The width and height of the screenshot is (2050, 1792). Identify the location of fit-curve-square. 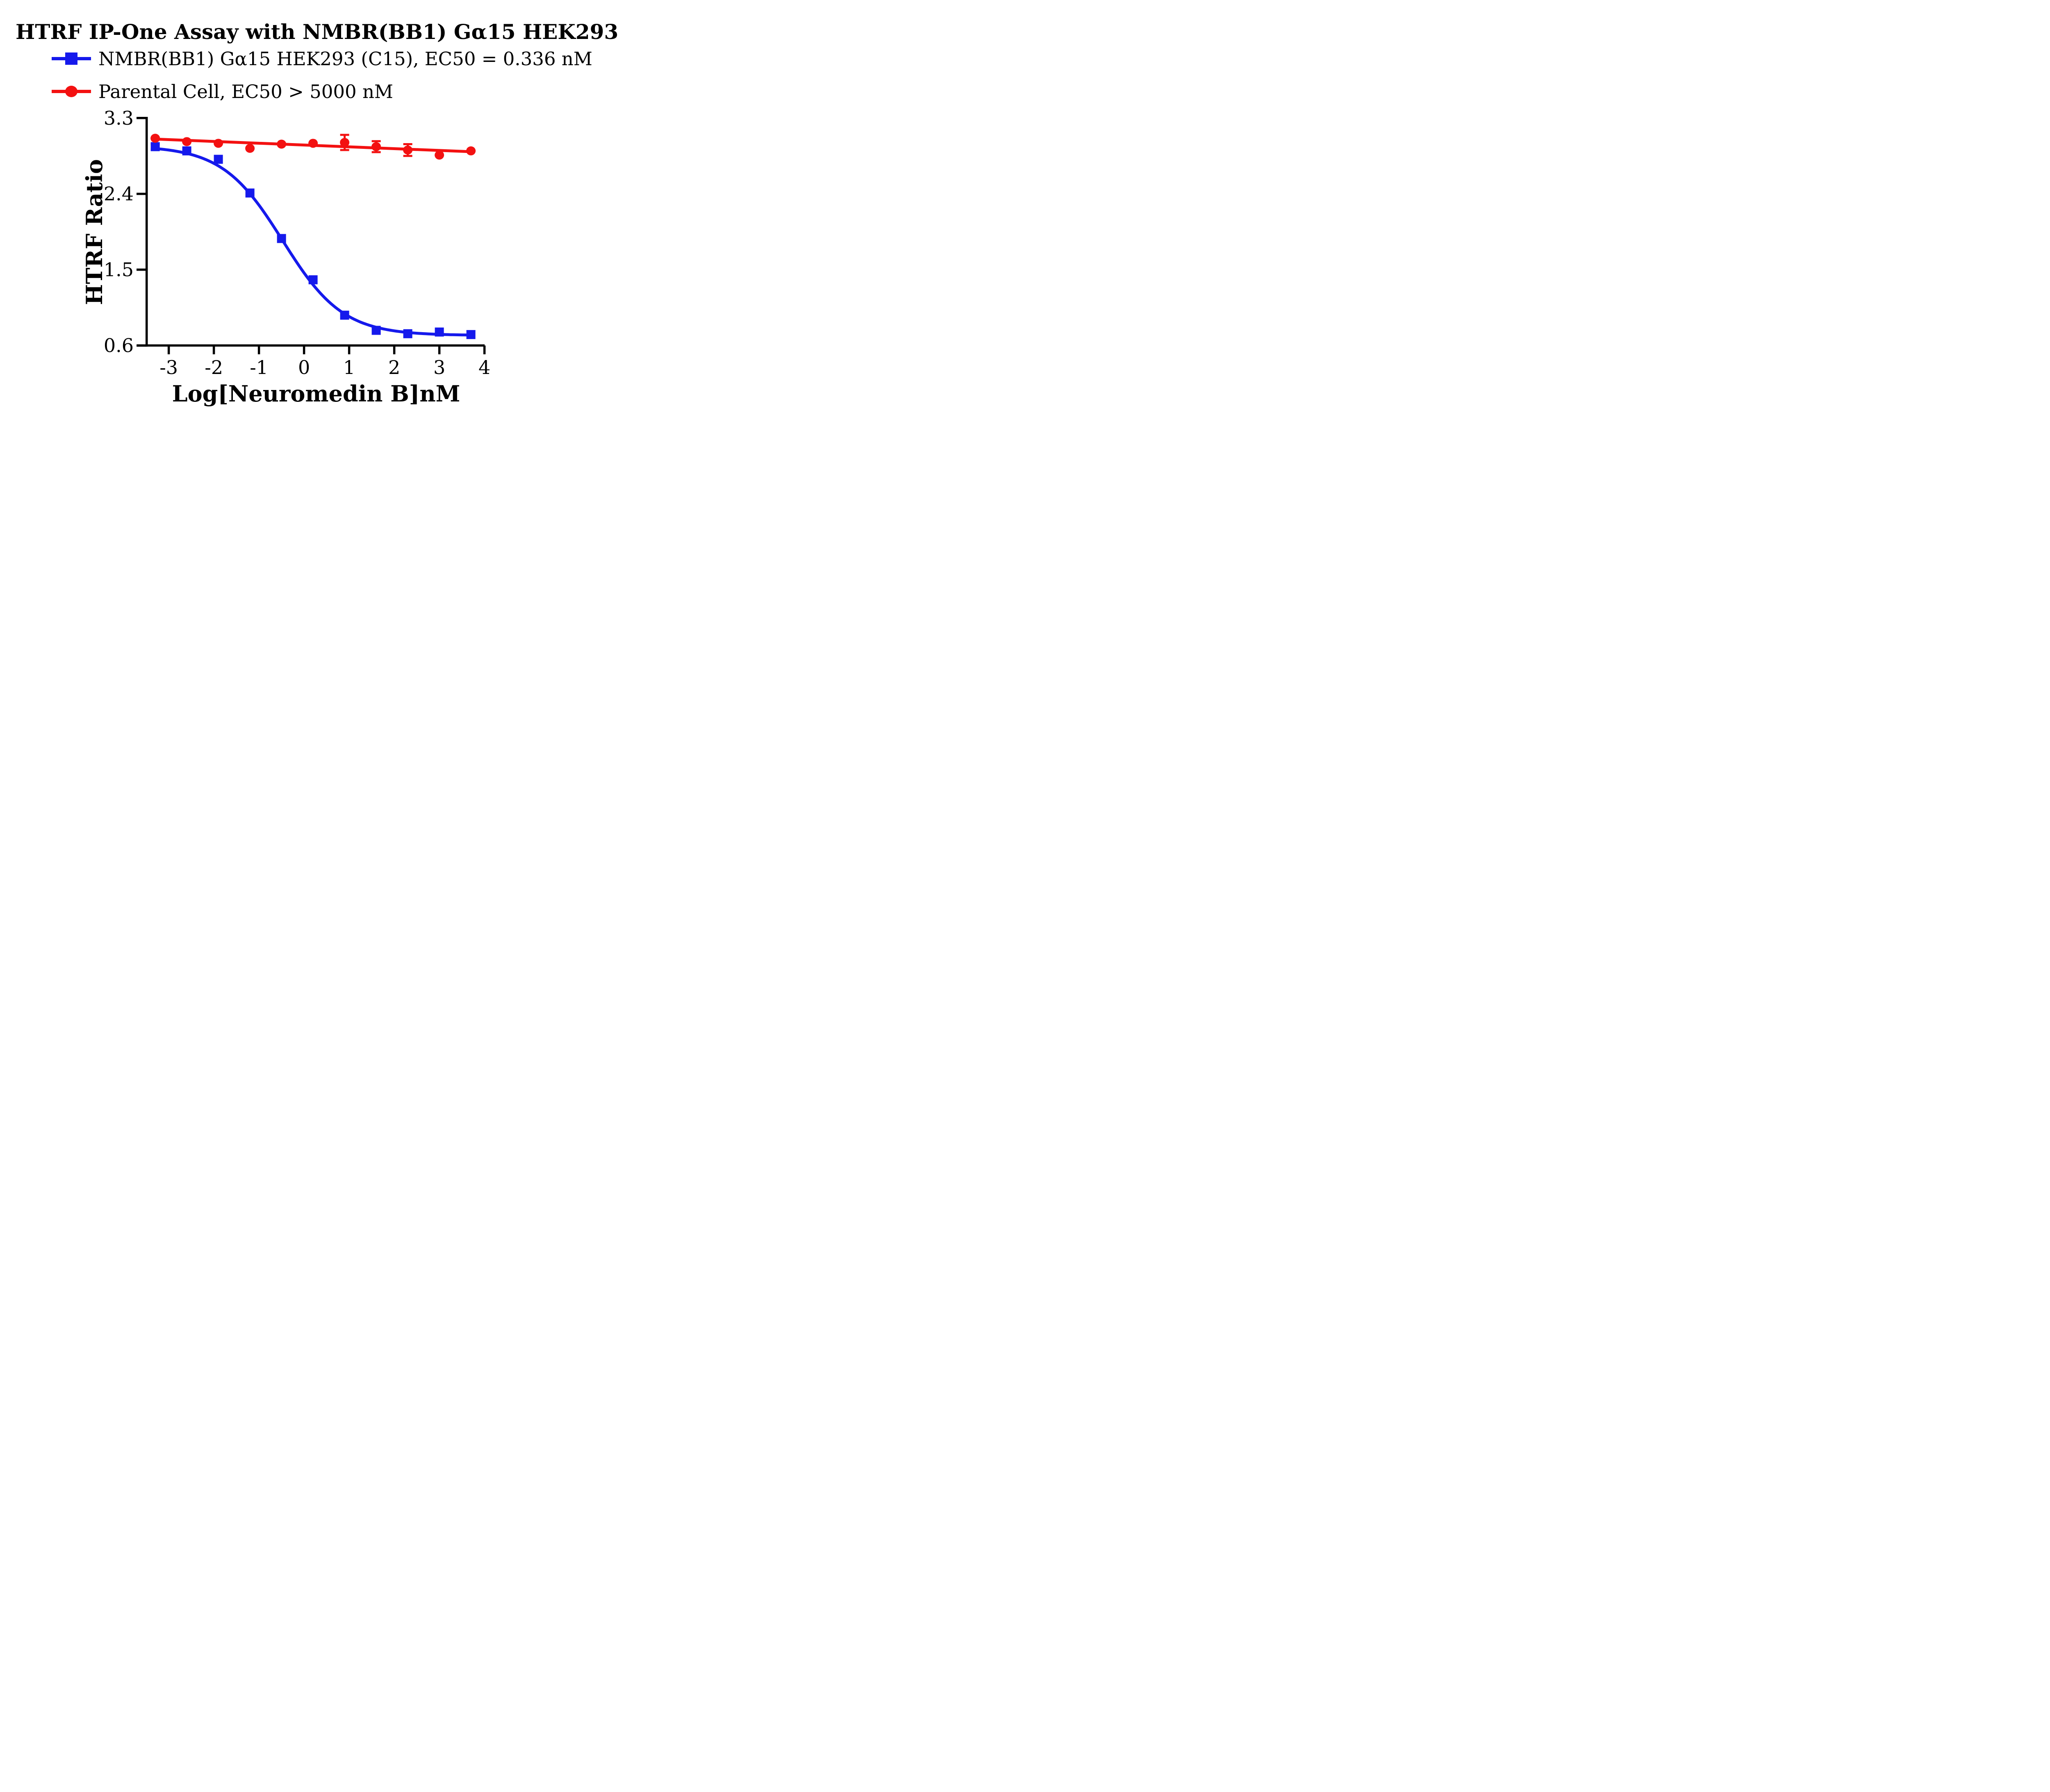
(313, 242).